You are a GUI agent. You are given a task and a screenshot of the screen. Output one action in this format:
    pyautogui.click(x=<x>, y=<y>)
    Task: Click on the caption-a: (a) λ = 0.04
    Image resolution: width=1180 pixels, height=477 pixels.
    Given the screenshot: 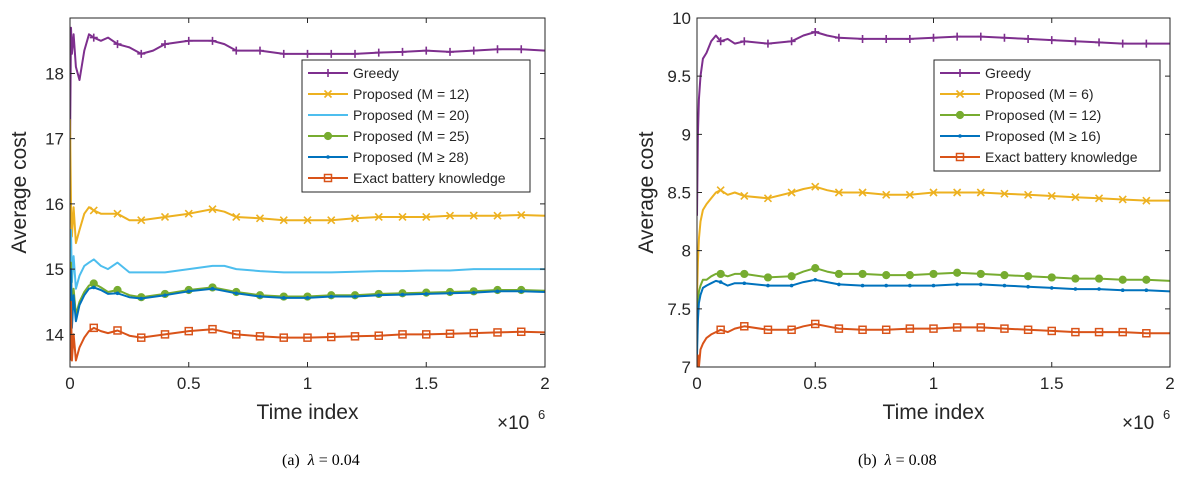 What is the action you would take?
    pyautogui.click(x=321, y=461)
    